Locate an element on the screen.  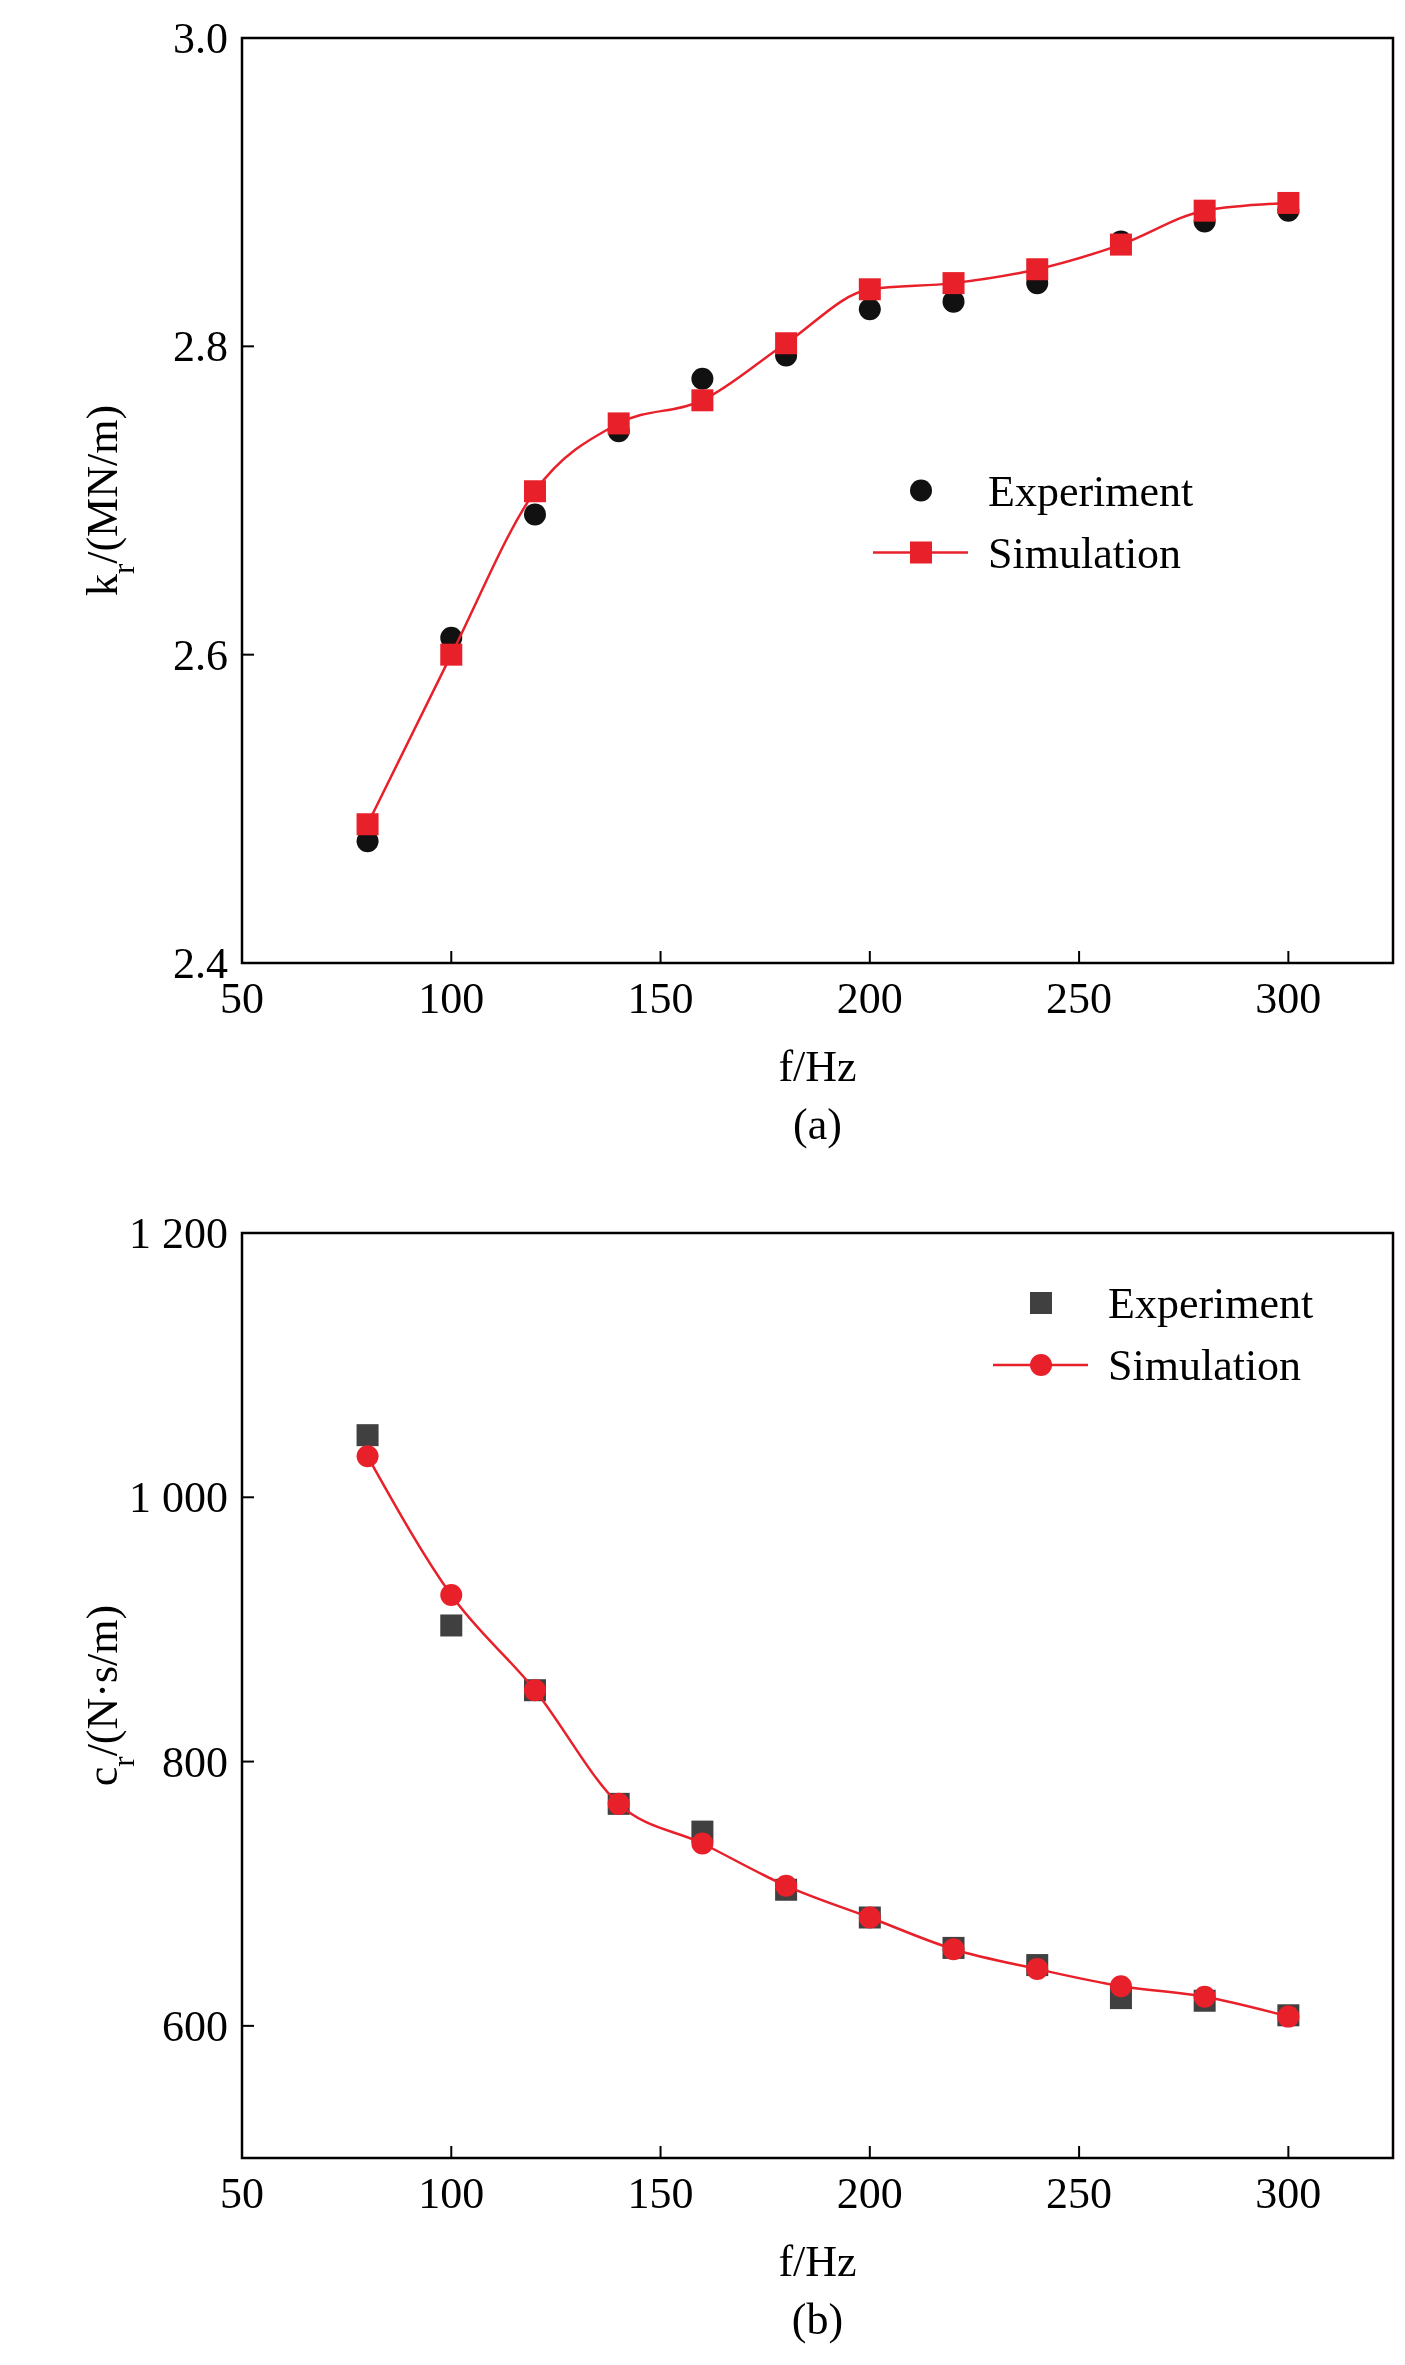
y-tick-label: 2.6 is located at coordinates (200, 655).